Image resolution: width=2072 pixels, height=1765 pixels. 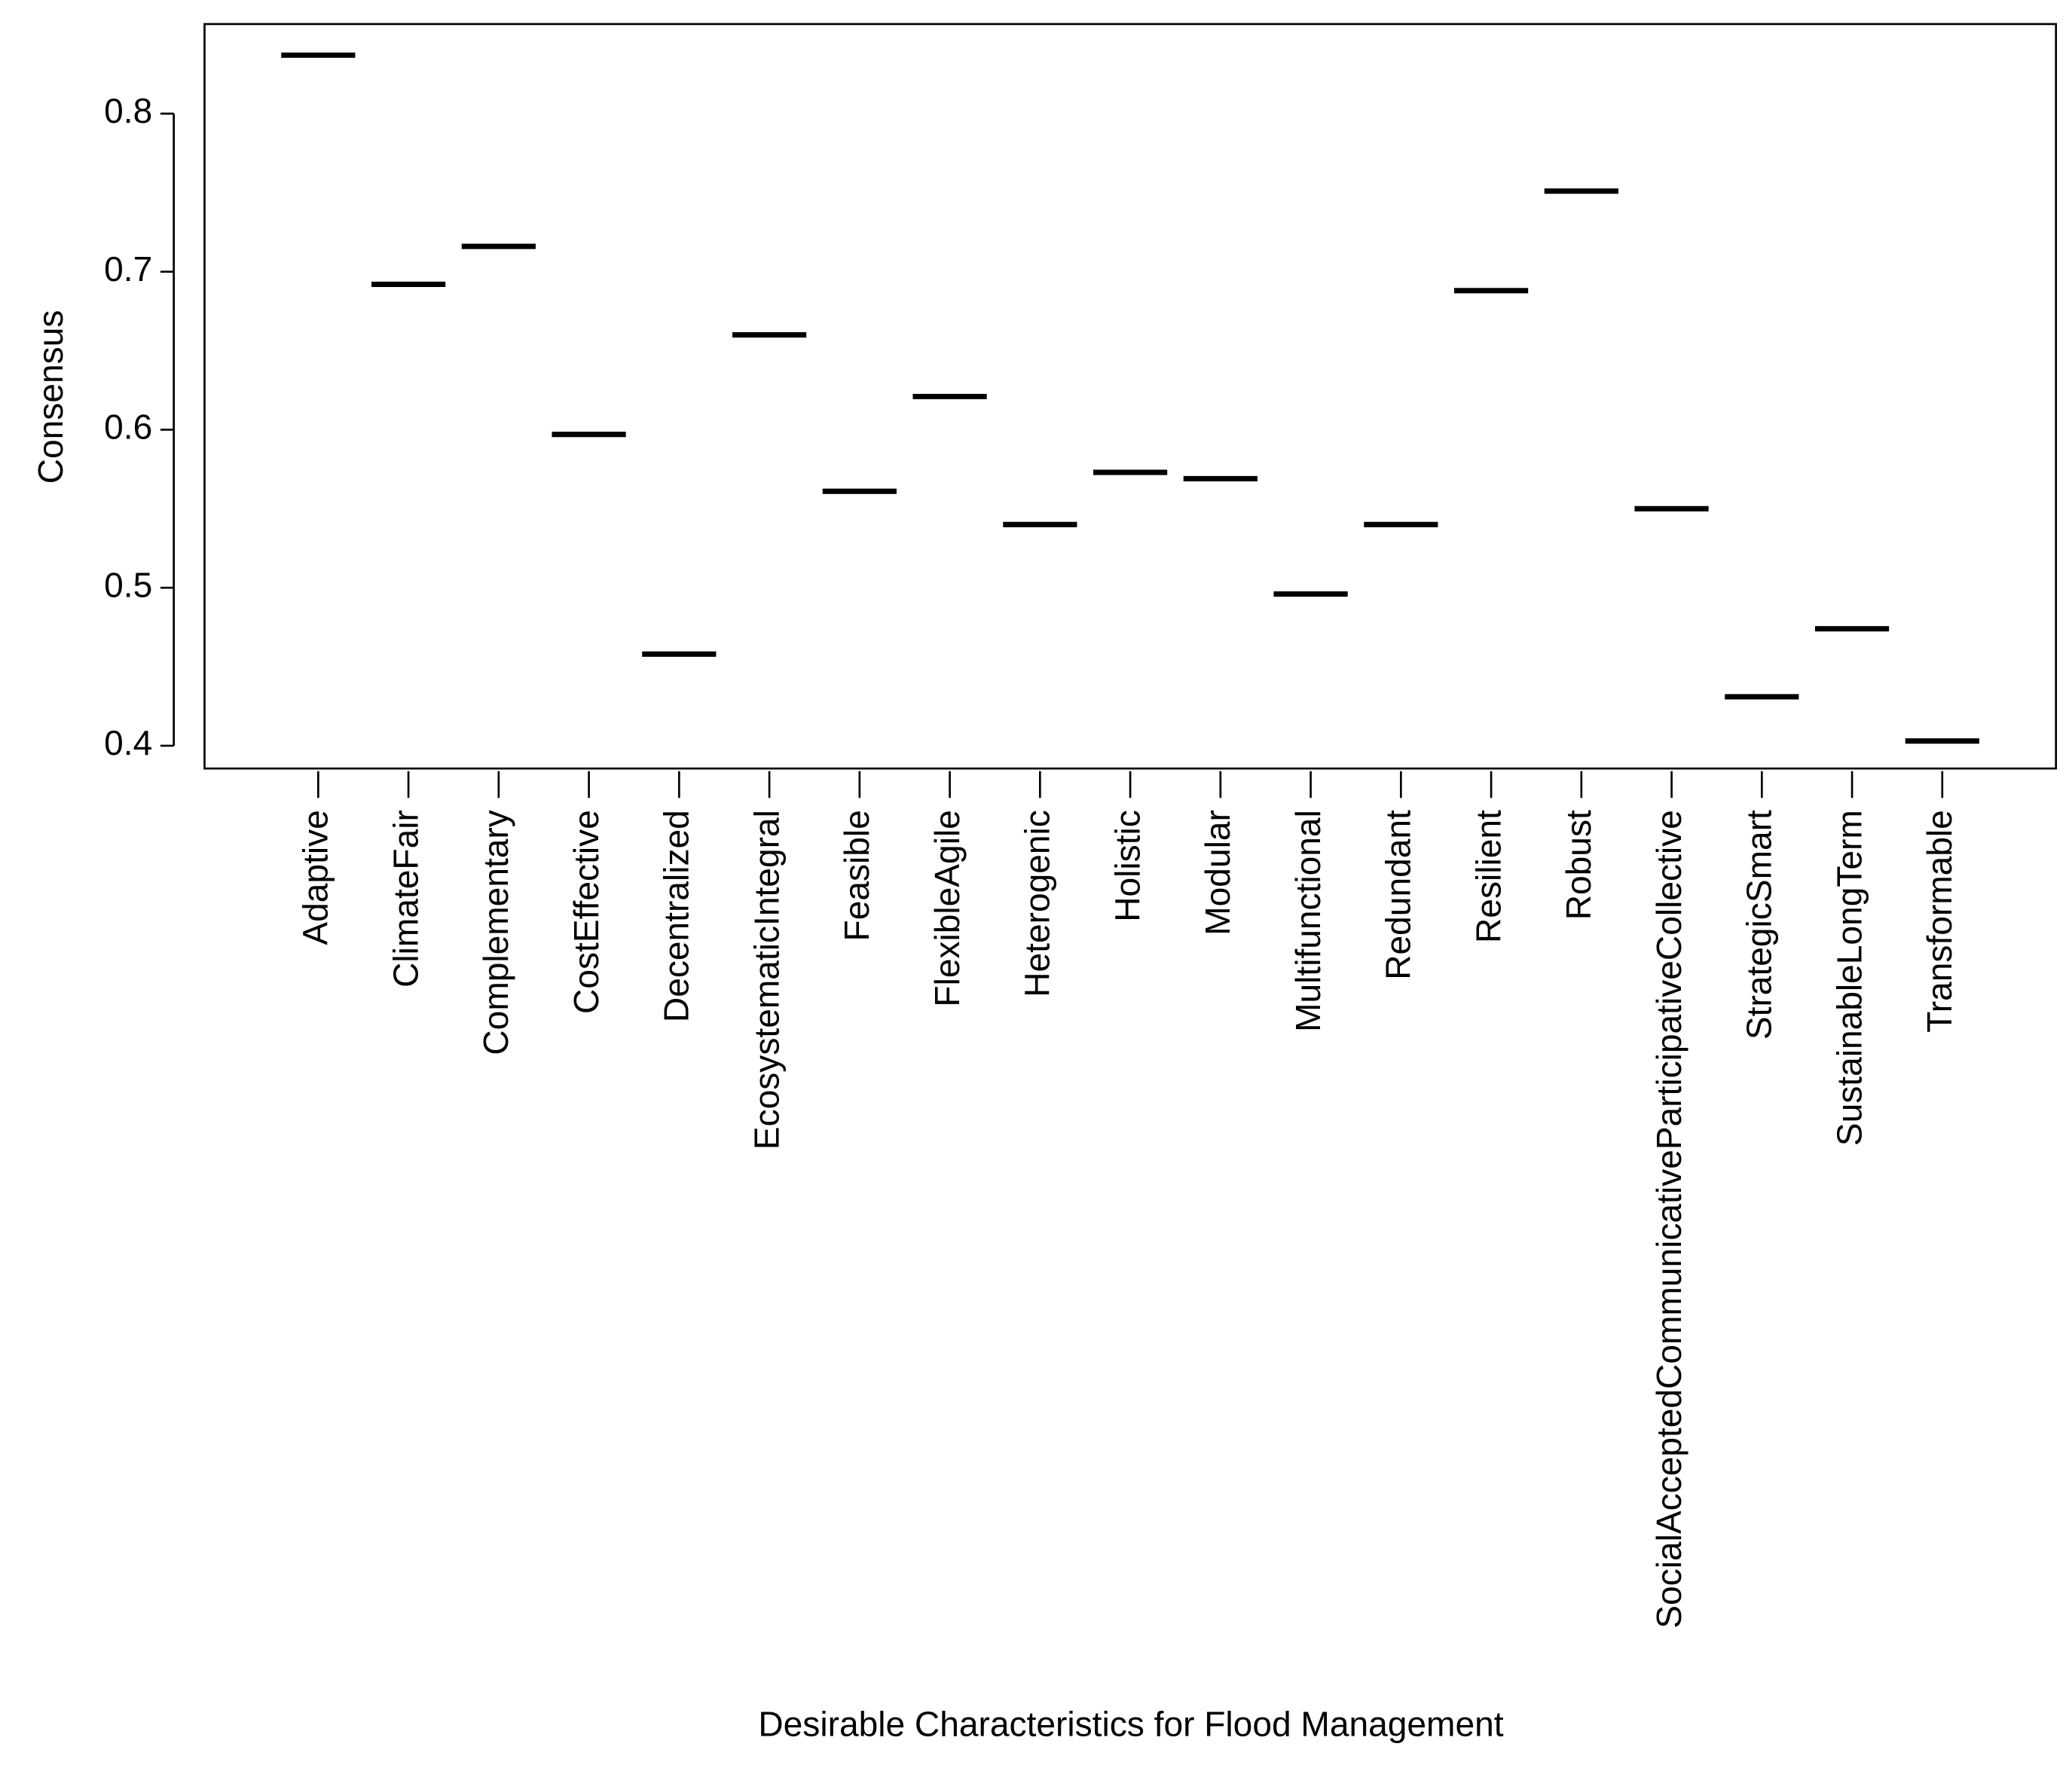 What do you see at coordinates (767, 980) in the screenshot?
I see `x-tick-label: EcosystematicIntegral` at bounding box center [767, 980].